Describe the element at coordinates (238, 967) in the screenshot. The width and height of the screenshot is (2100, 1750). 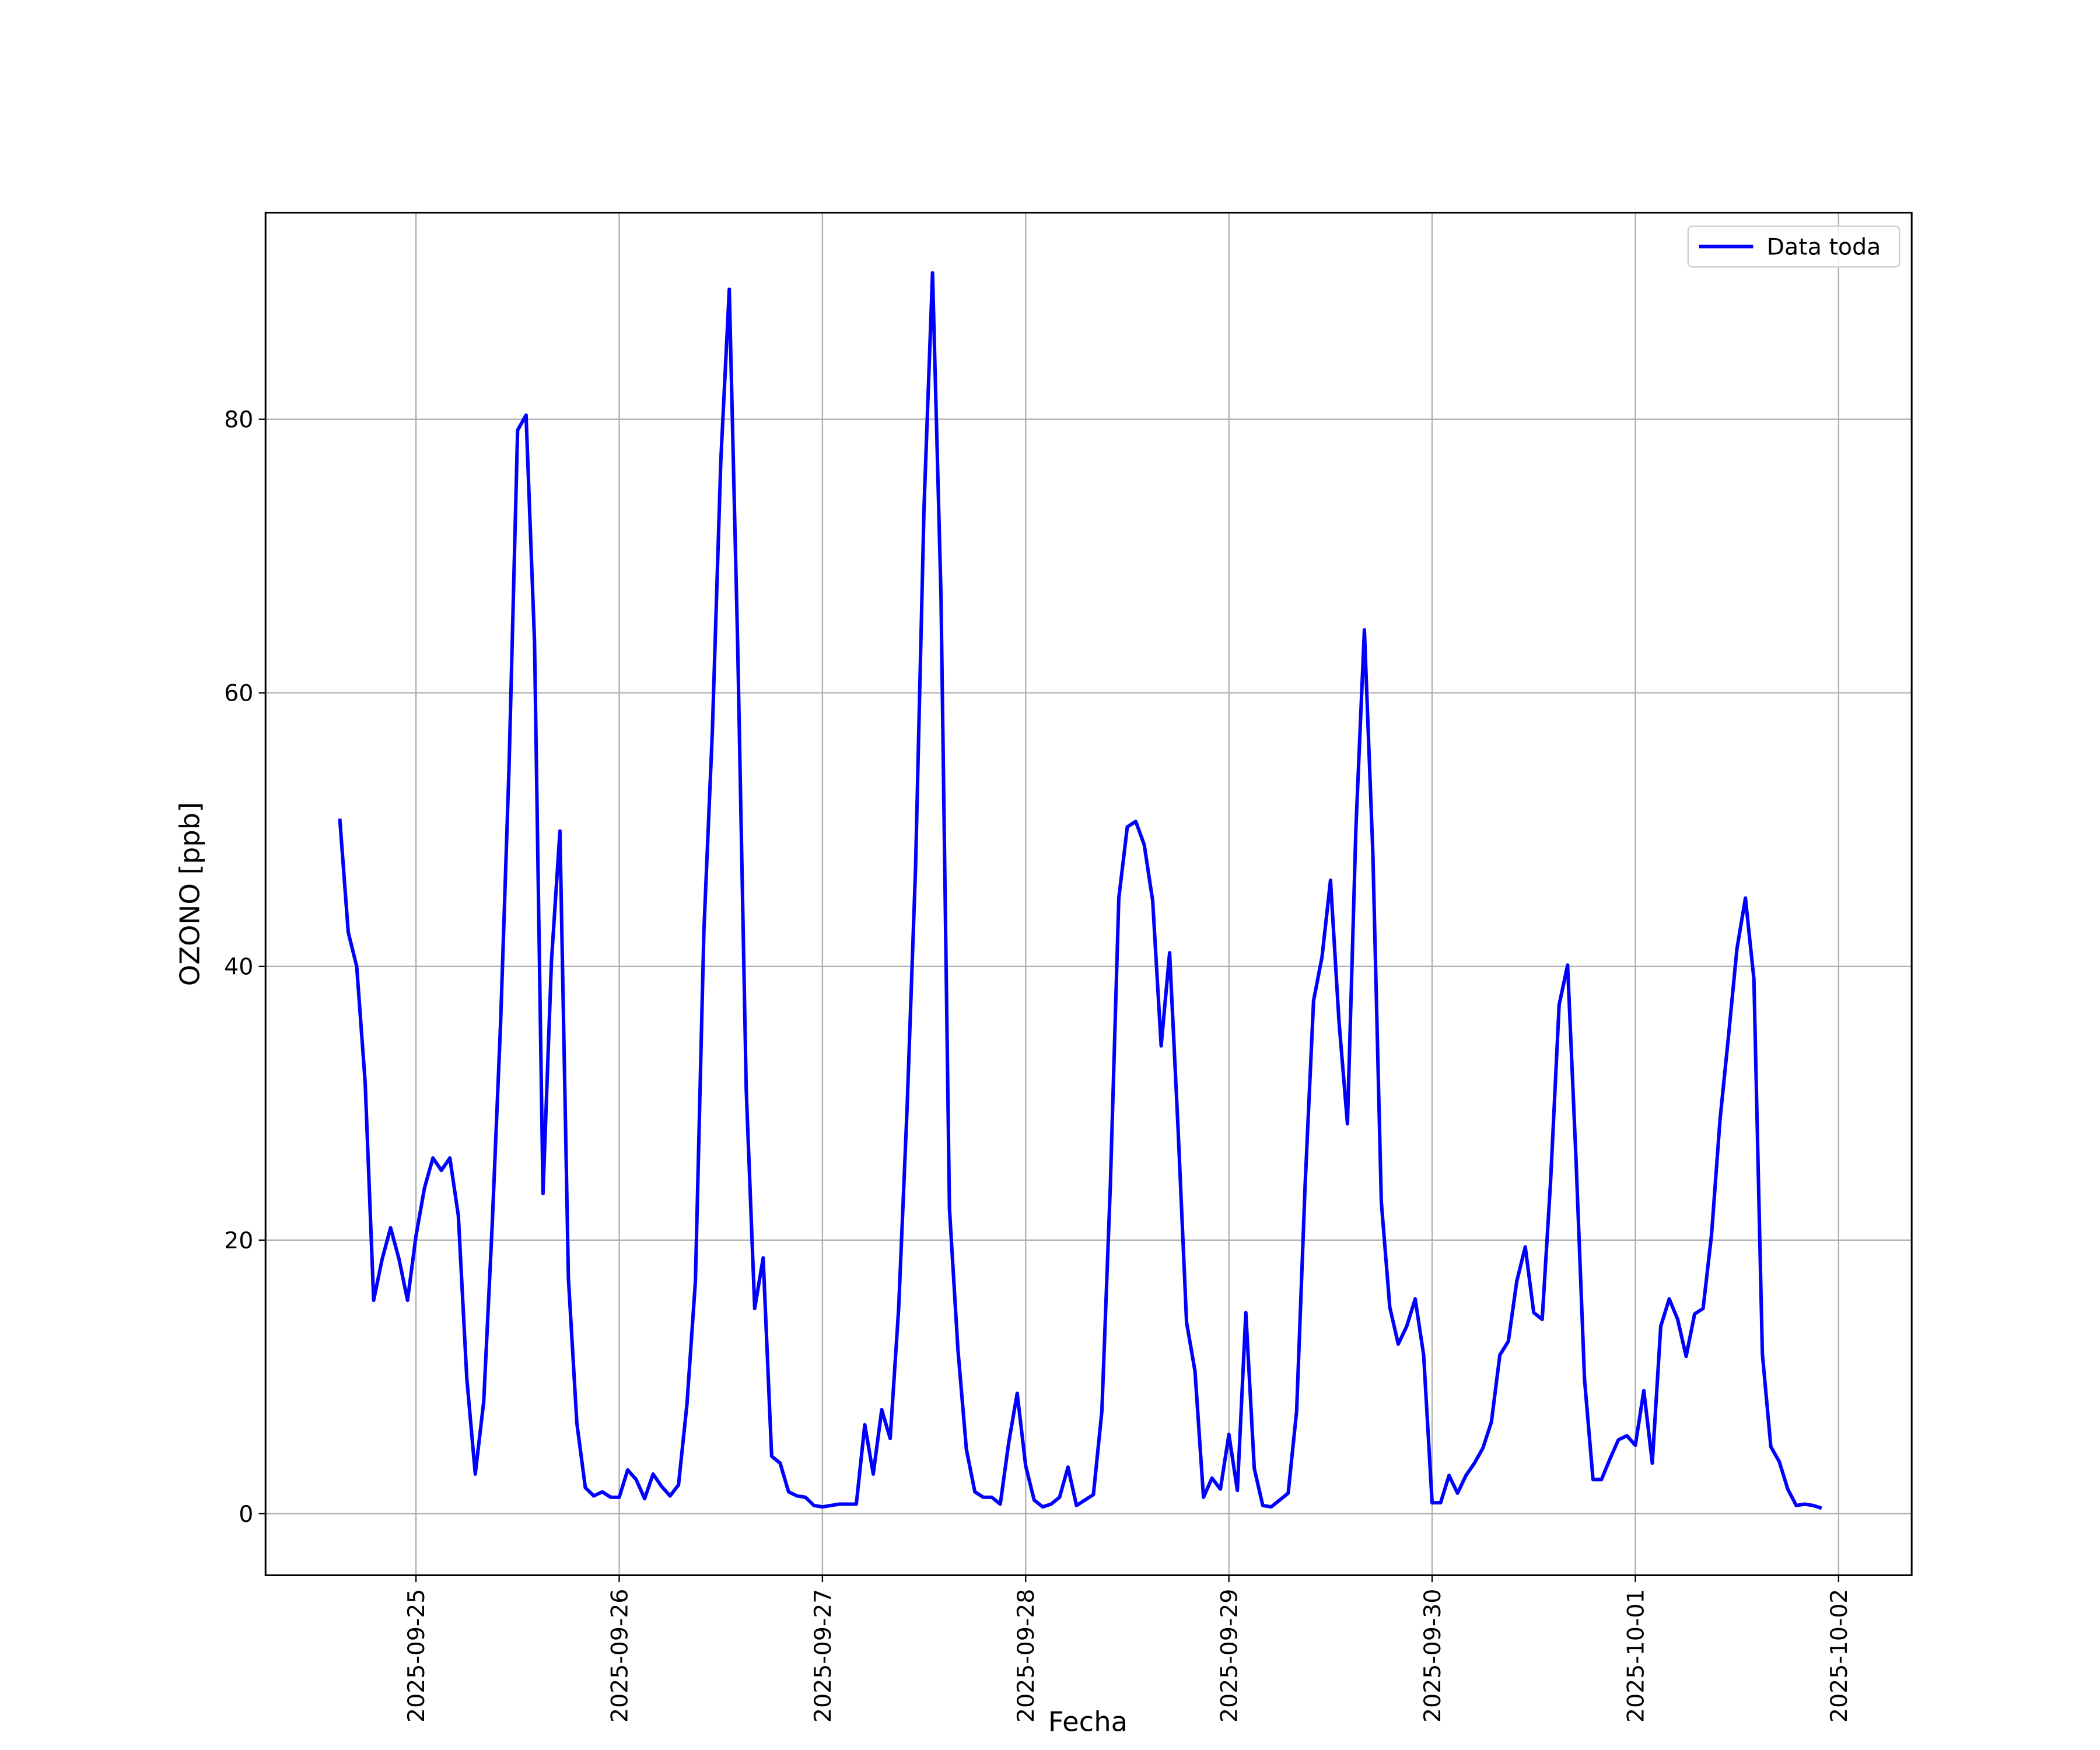
I see `y-tick-label: 40` at that location.